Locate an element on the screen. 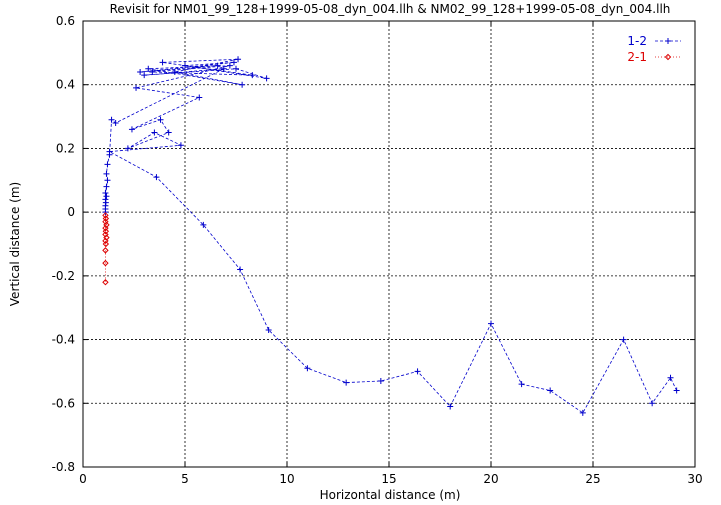  legend: 1-22-1 is located at coordinates (654, 49).